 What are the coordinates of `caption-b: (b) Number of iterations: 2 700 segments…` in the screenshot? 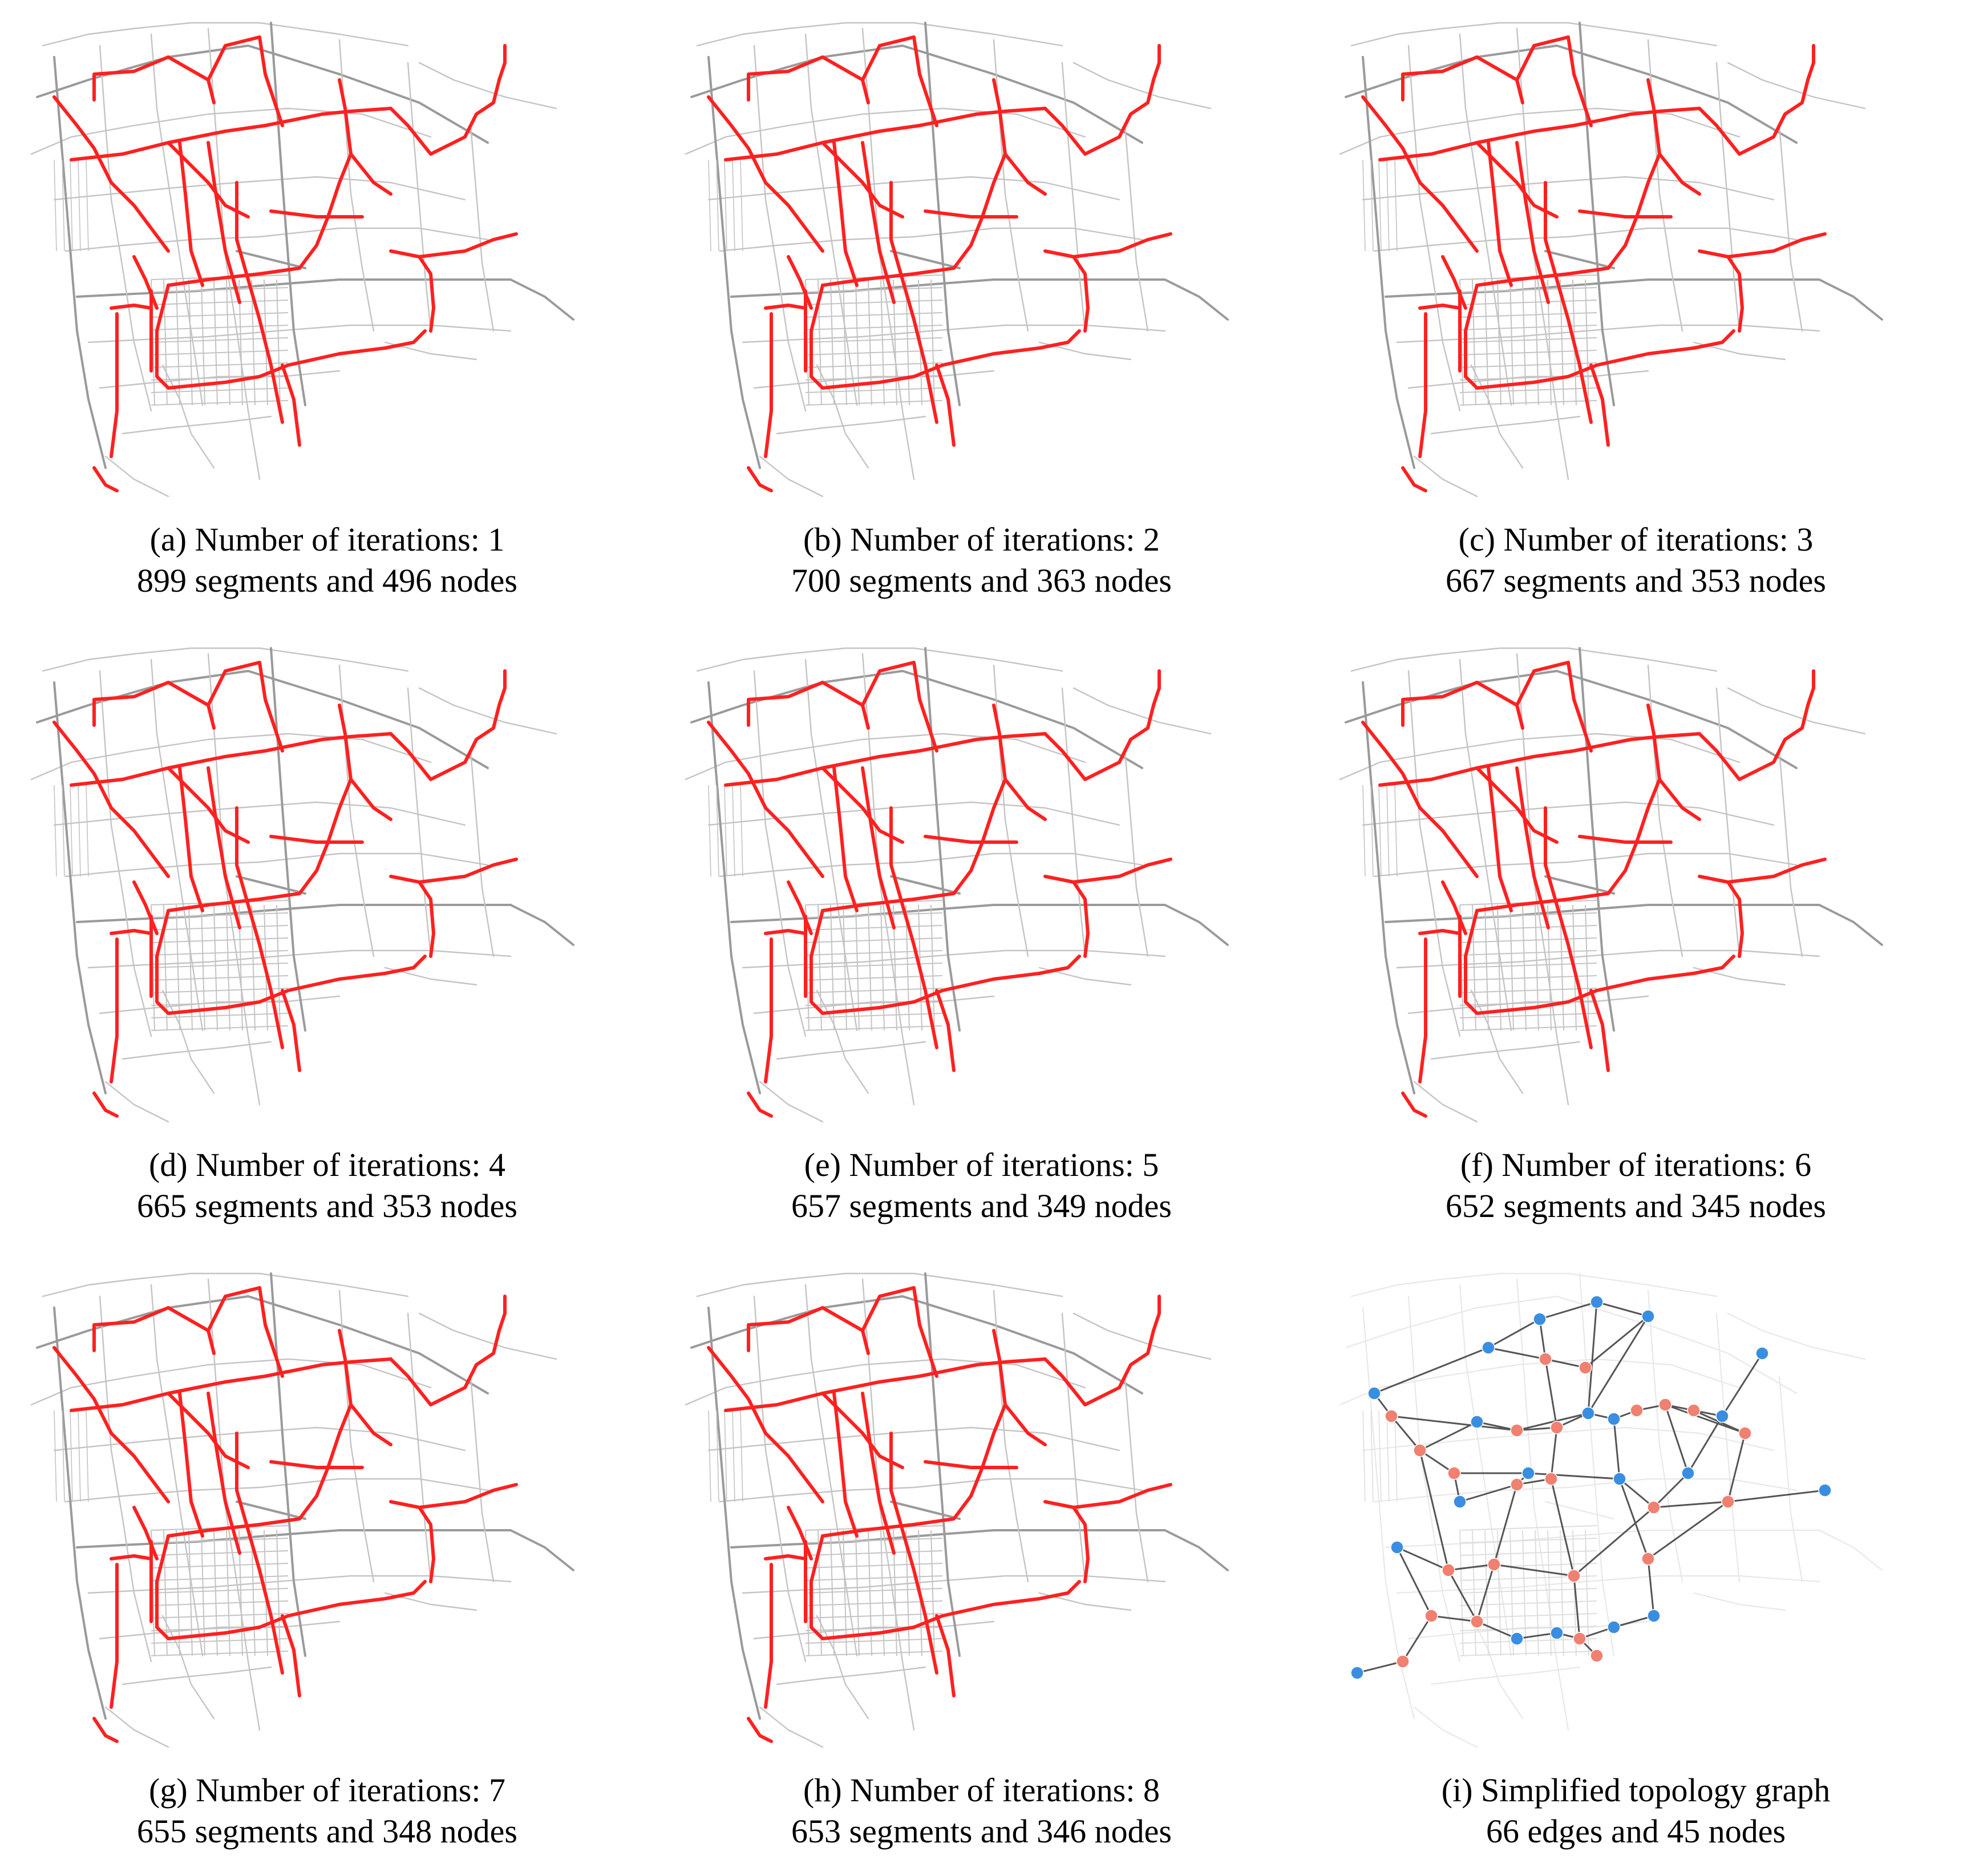 It's located at (982, 560).